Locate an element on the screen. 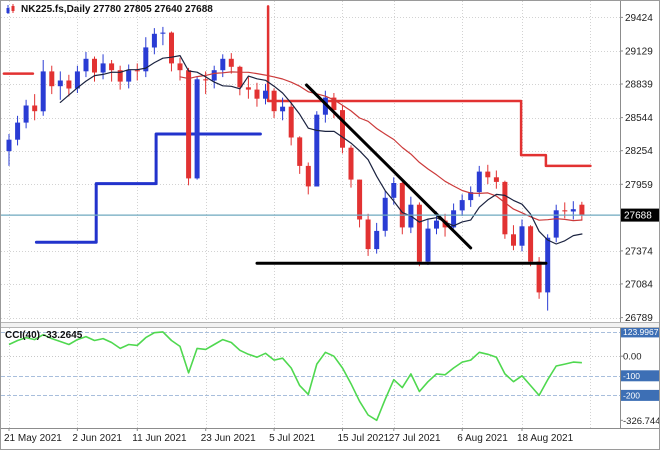 The height and width of the screenshot is (450, 660). candles-icon is located at coordinates (10, 9).